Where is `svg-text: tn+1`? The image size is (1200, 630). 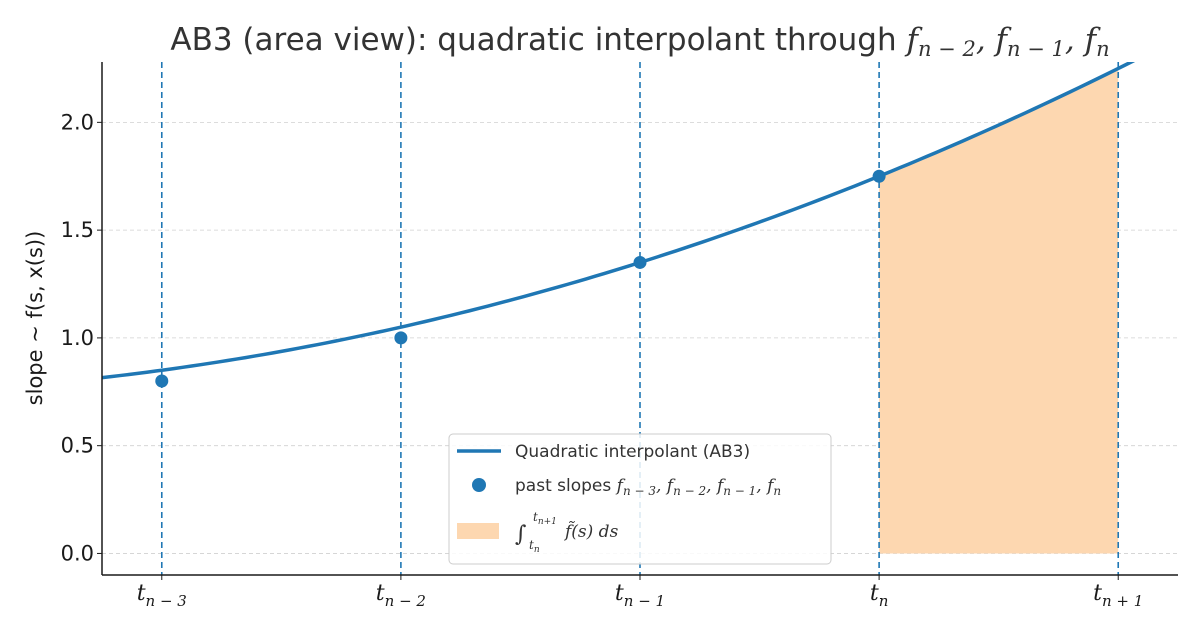 svg-text: tn+1 is located at coordinates (545, 518).